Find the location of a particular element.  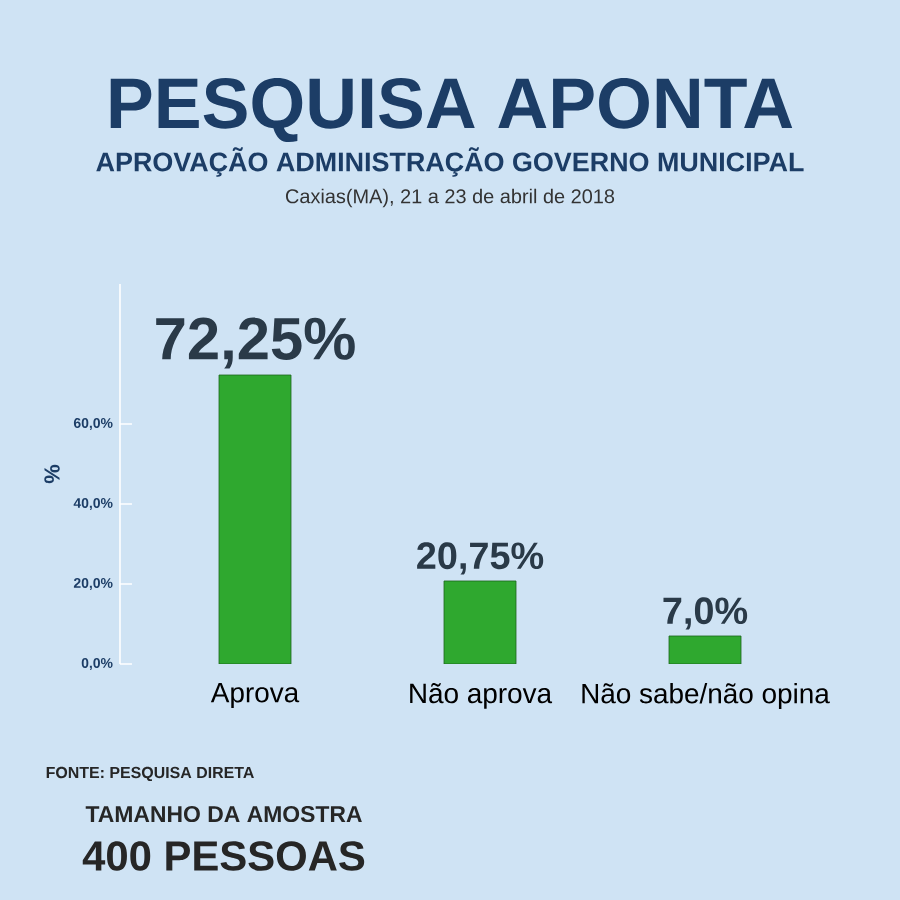

text: Caxias(MA), 21 a 23 de abril de 2018 is located at coordinates (450, 198).